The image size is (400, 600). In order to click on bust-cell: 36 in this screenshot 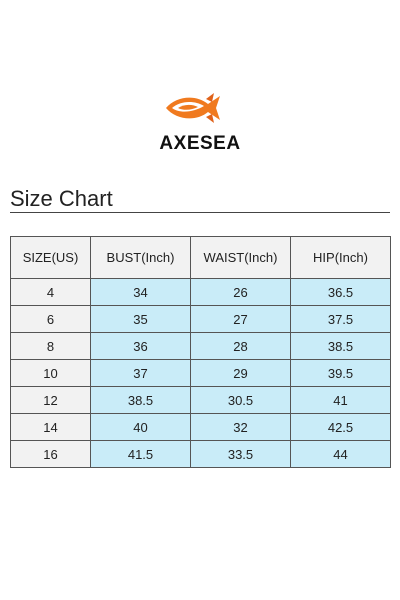, I will do `click(140, 346)`.